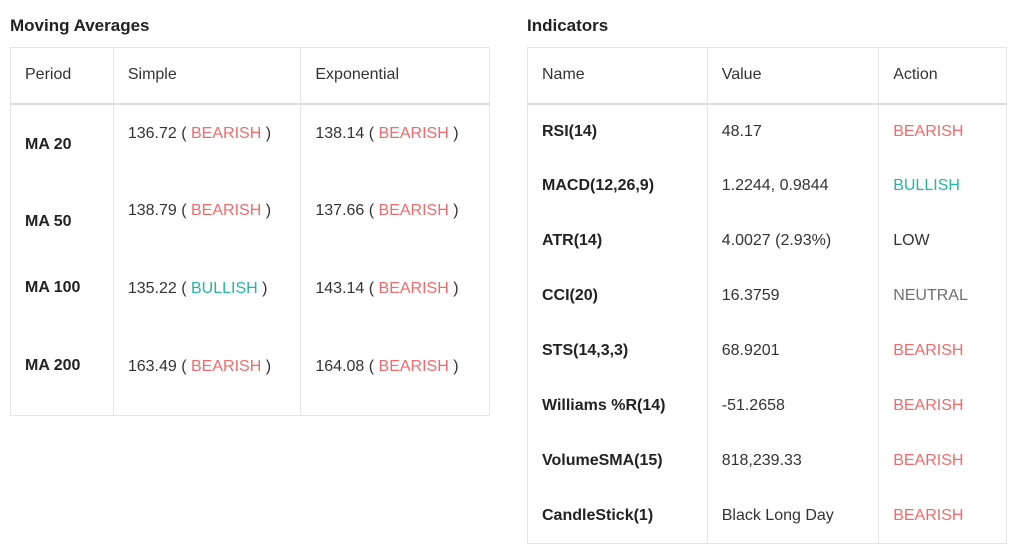  I want to click on indicator-value: 16.3759, so click(793, 296).